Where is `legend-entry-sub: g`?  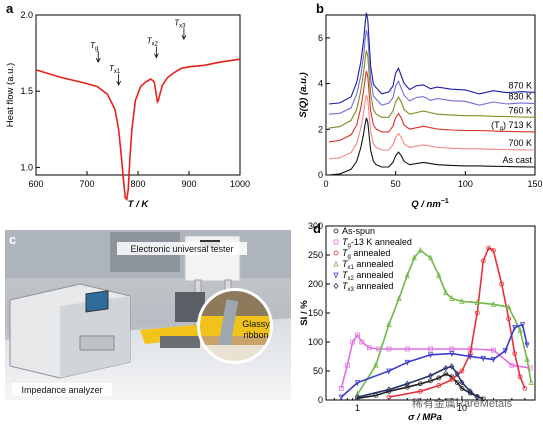
legend-entry-sub: g is located at coordinates (349, 246).